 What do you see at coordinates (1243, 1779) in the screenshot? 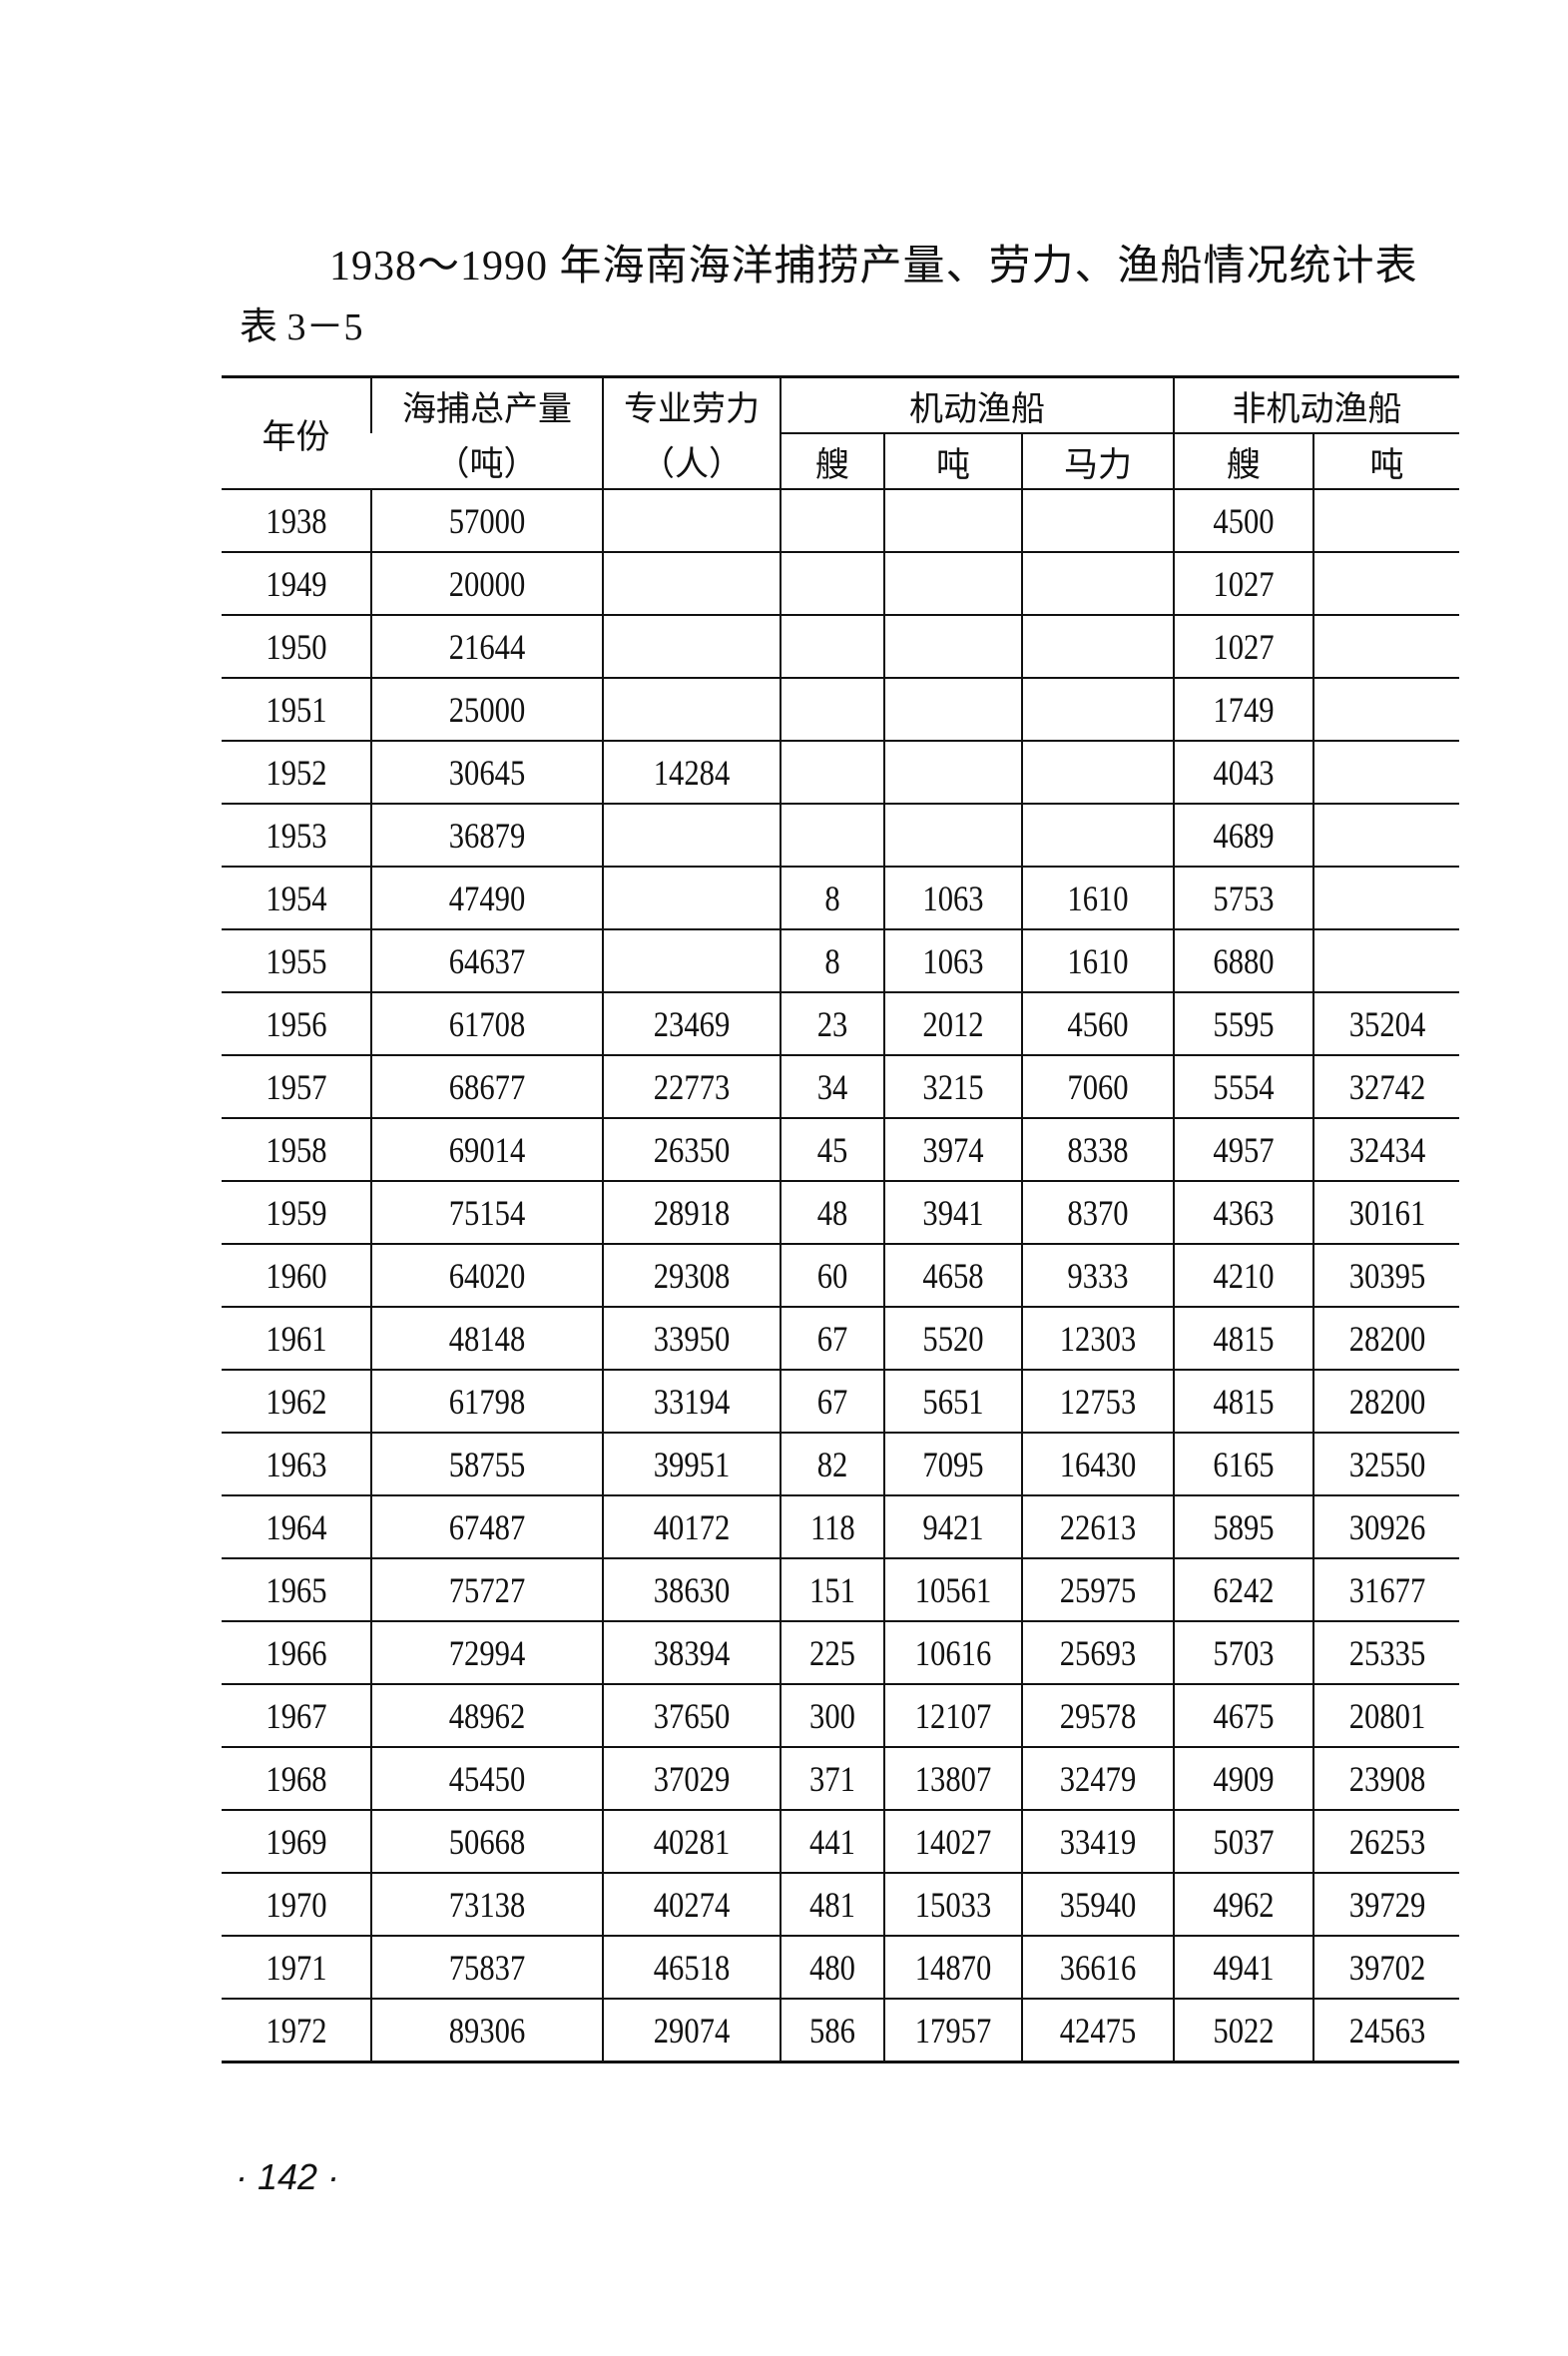
I see `cell-nonmotor-count: 4909` at bounding box center [1243, 1779].